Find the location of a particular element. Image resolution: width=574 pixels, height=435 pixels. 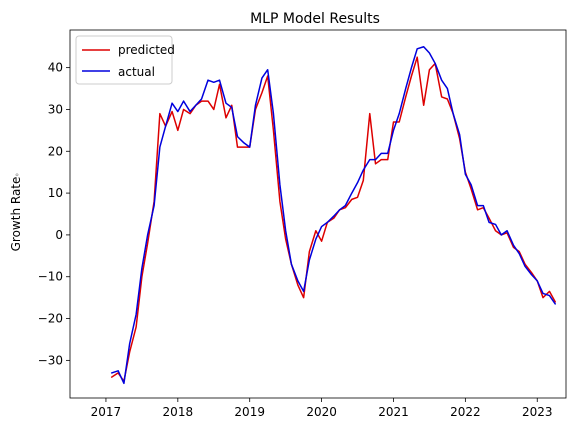

y-tick-label: 30 is located at coordinates (55, 109).